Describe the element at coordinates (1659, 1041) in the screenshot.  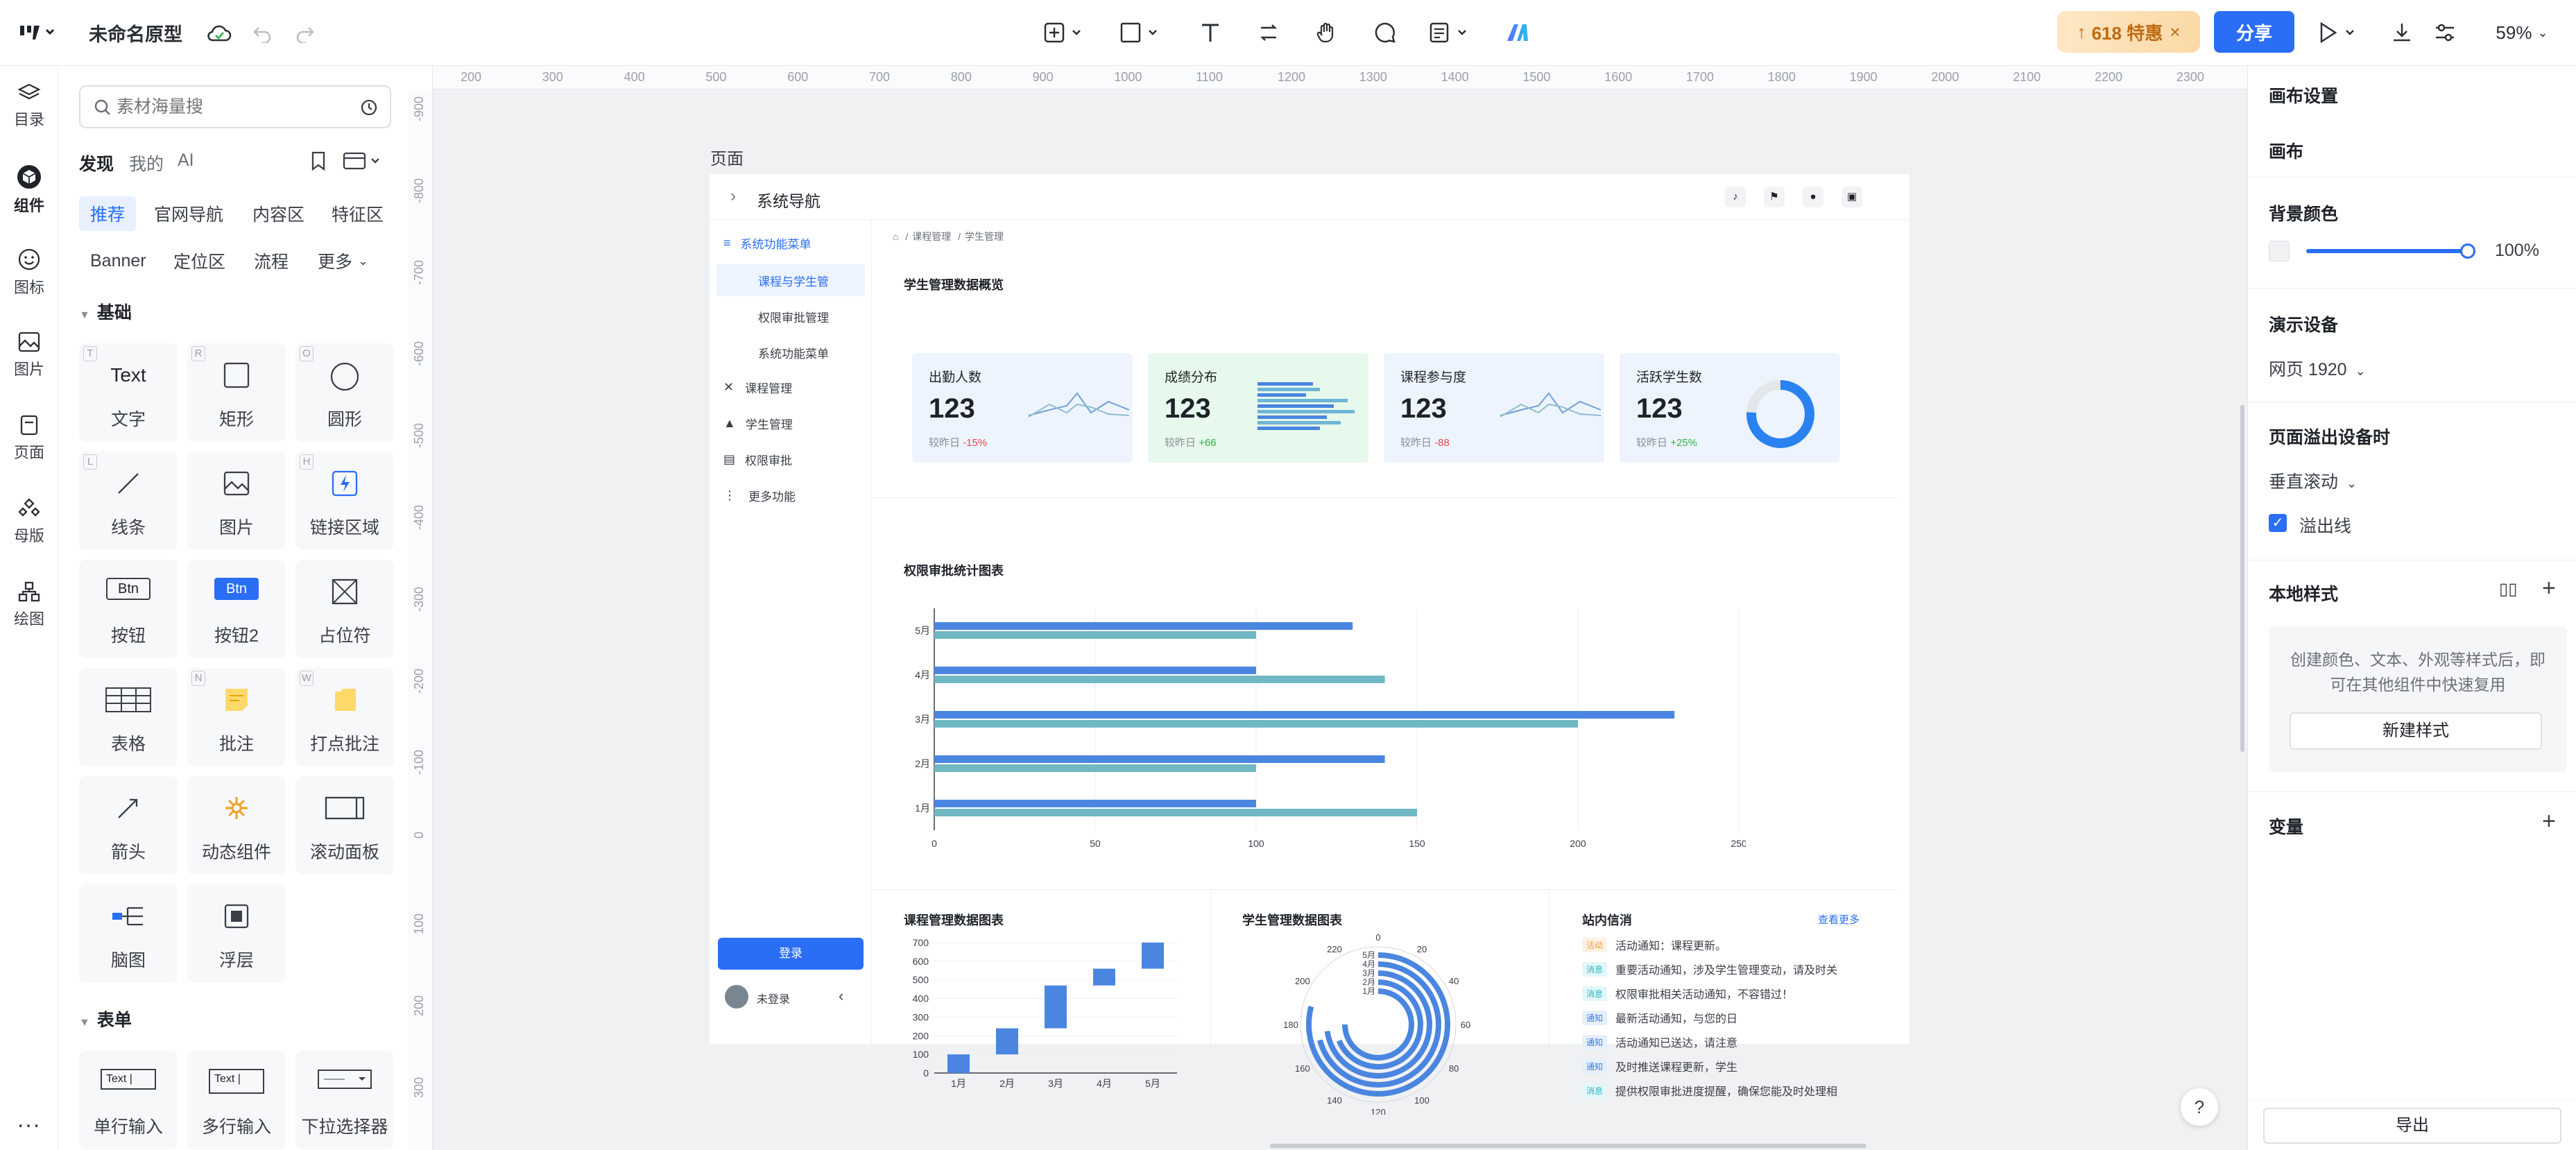
I see `notice-item: 通知 活动通知已送达，请注意` at that location.